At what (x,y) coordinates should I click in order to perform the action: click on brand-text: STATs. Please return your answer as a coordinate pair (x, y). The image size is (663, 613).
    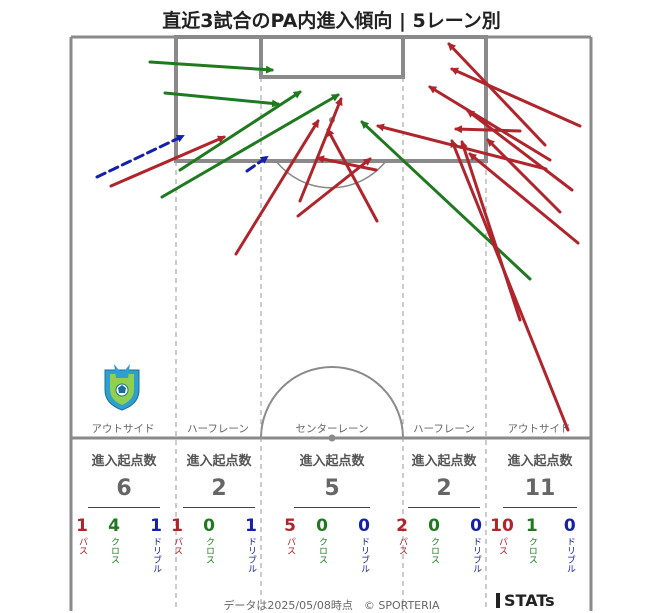
    Looking at the image, I should click on (529, 600).